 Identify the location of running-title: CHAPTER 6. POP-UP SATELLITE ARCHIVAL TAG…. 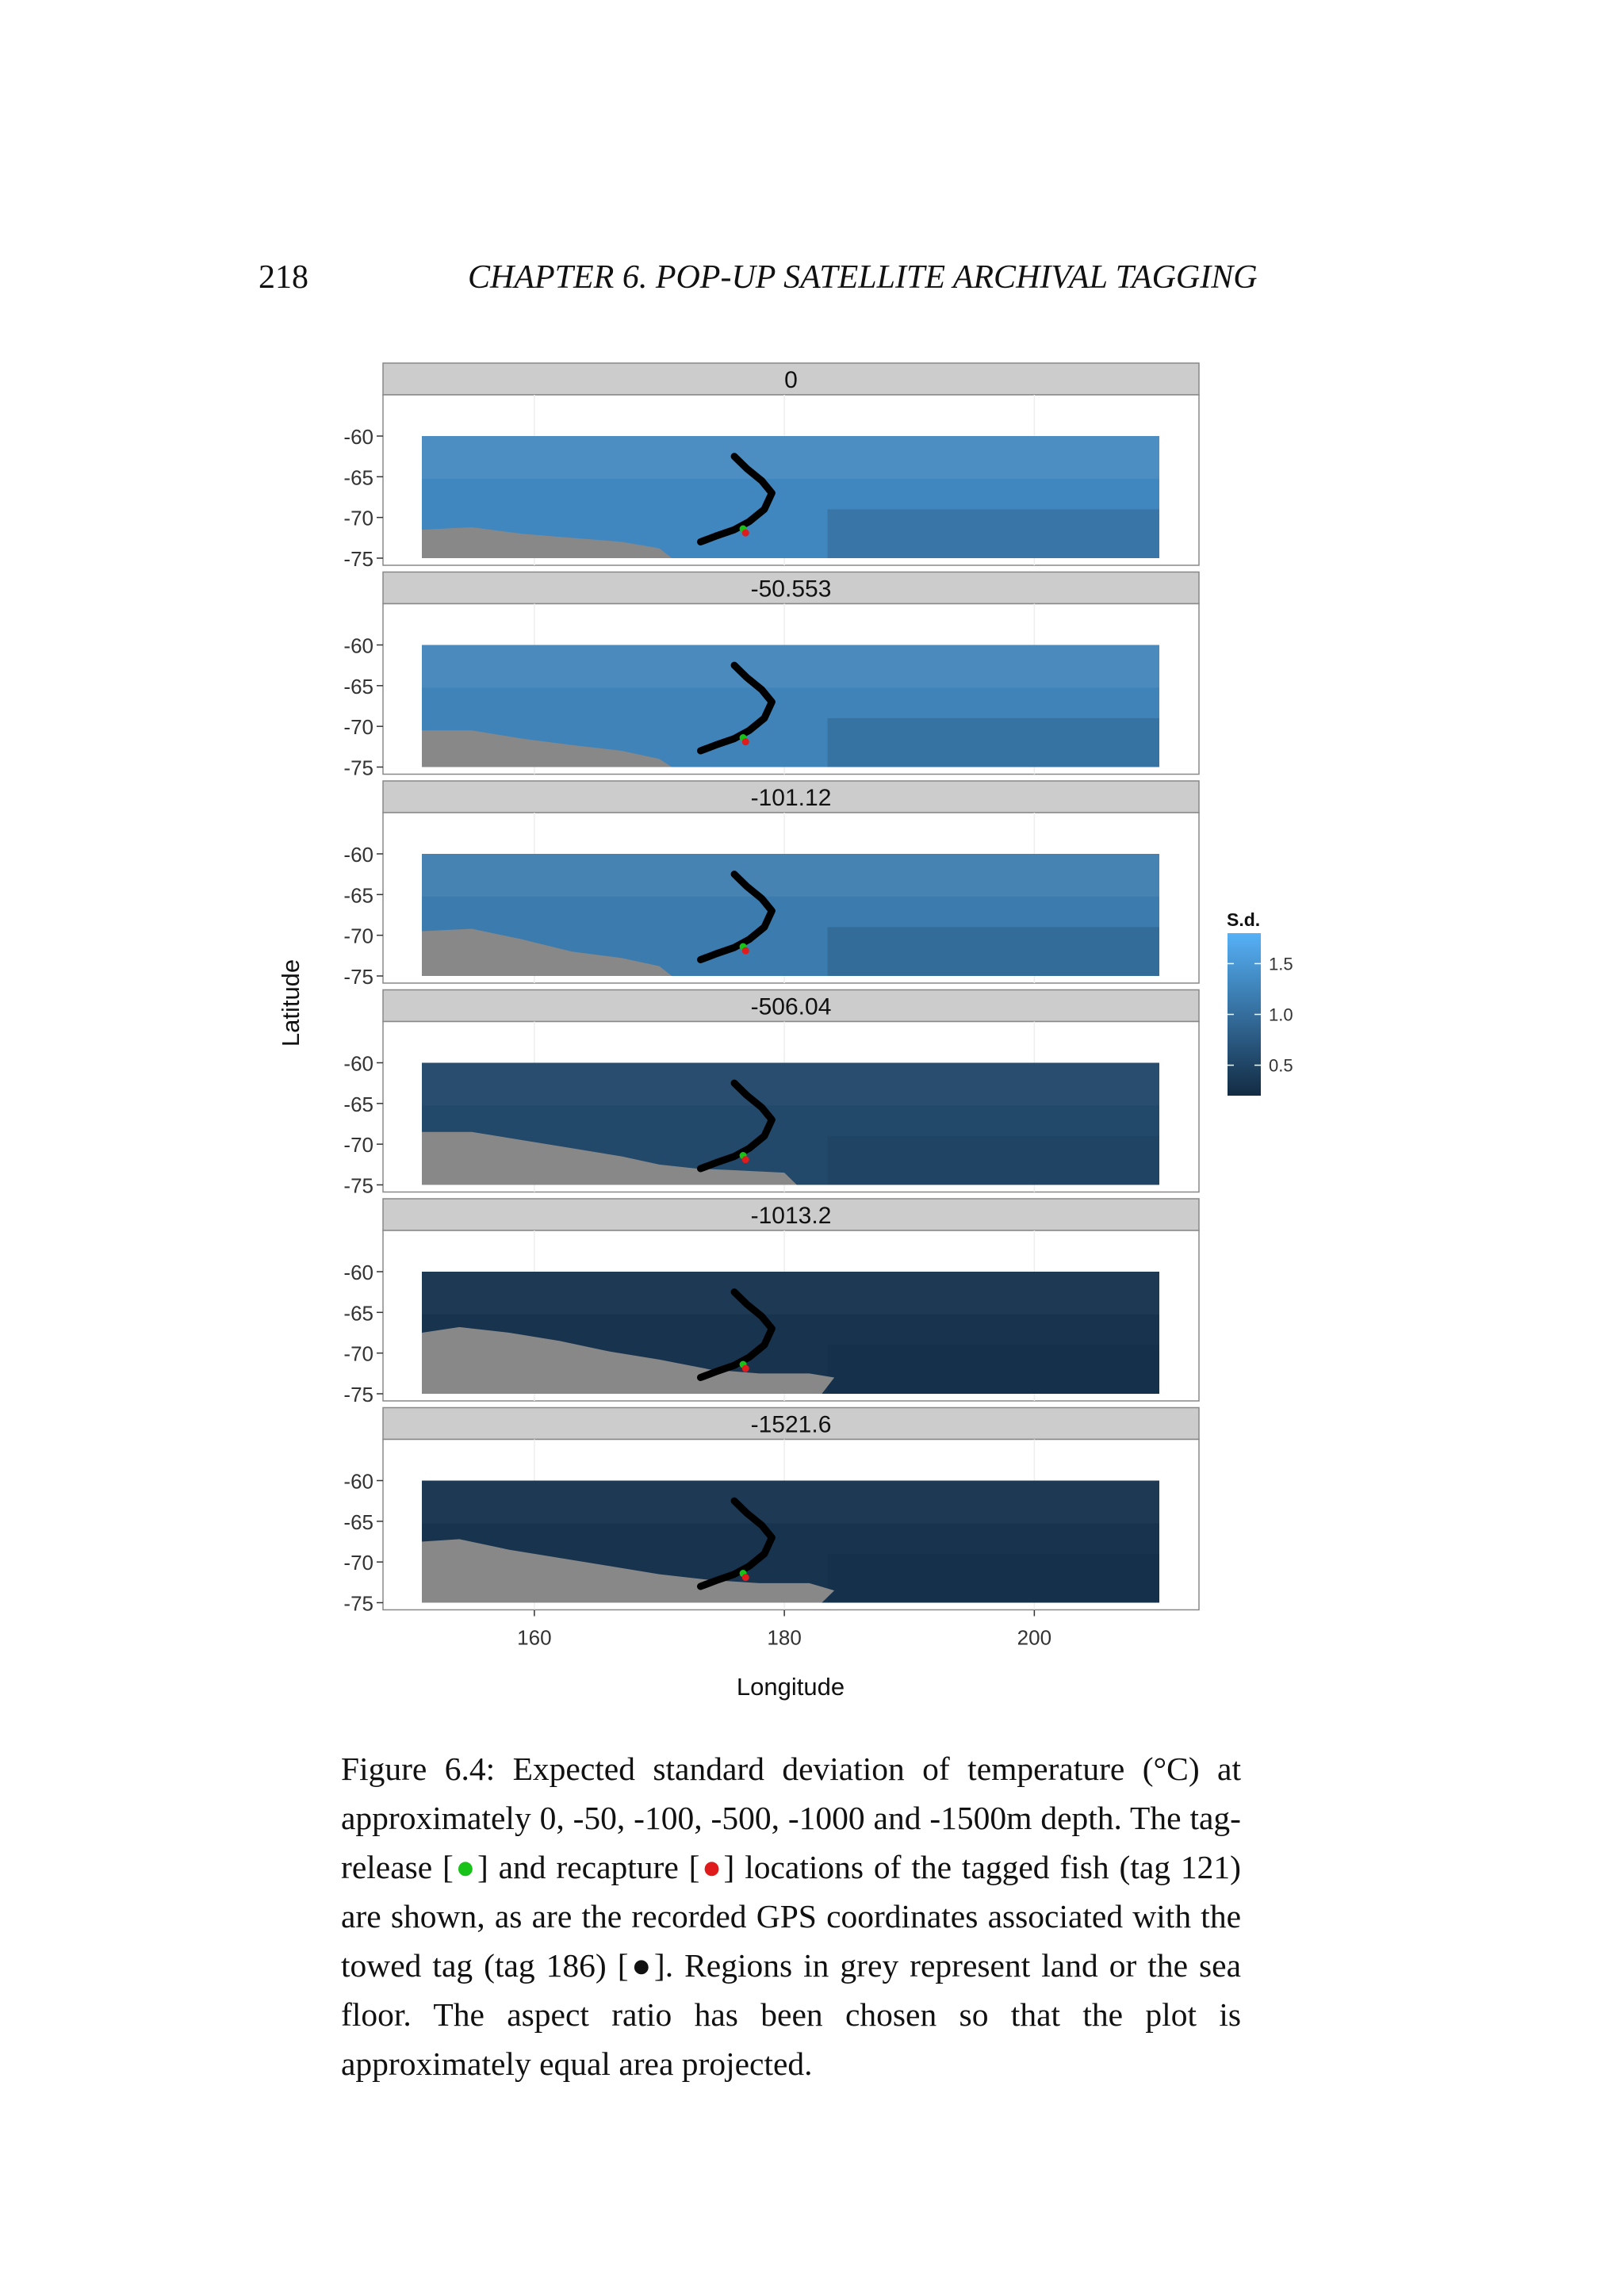
(863, 277).